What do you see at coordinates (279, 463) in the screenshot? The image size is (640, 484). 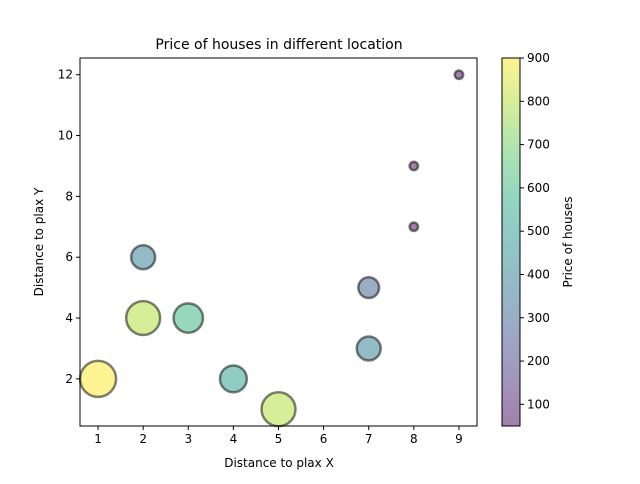 I see `x-axis-label: Distance to plax X` at bounding box center [279, 463].